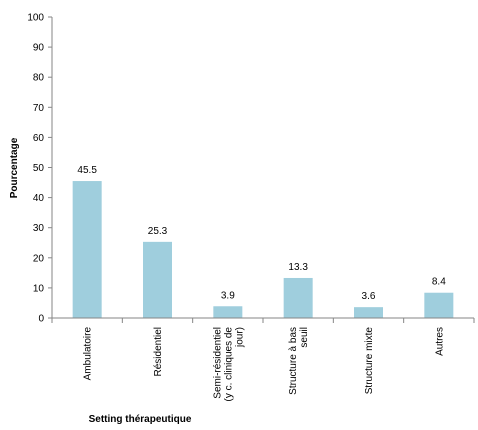 This screenshot has width=478, height=430. Describe the element at coordinates (39, 198) in the screenshot. I see `y-tick-label: 40` at that location.